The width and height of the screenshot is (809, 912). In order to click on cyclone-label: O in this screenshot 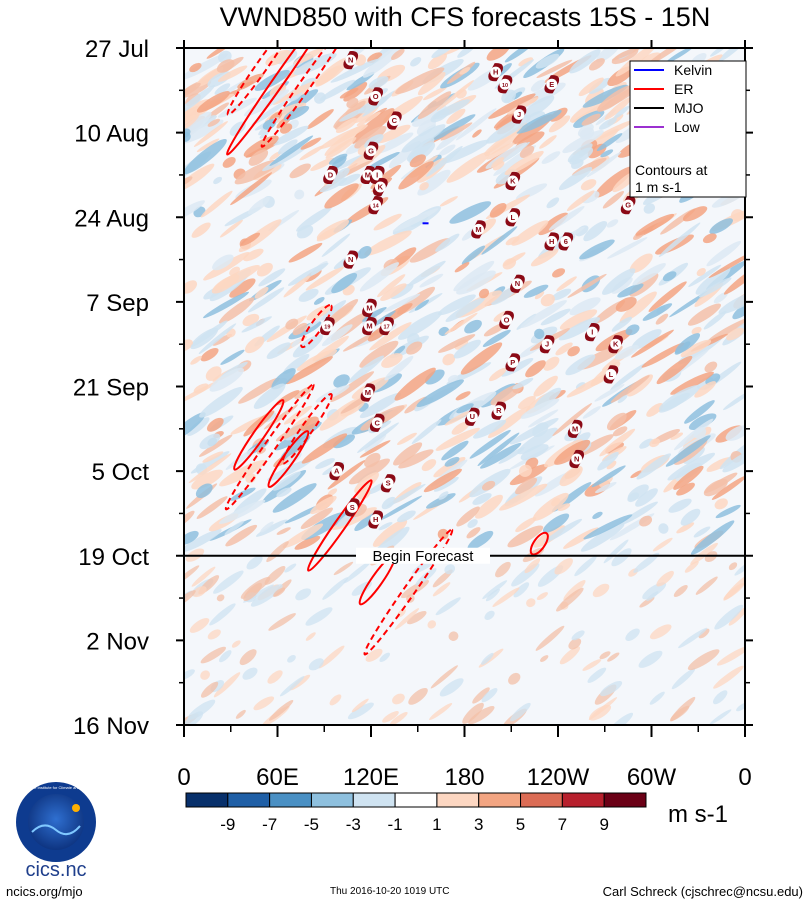, I will do `click(507, 320)`.